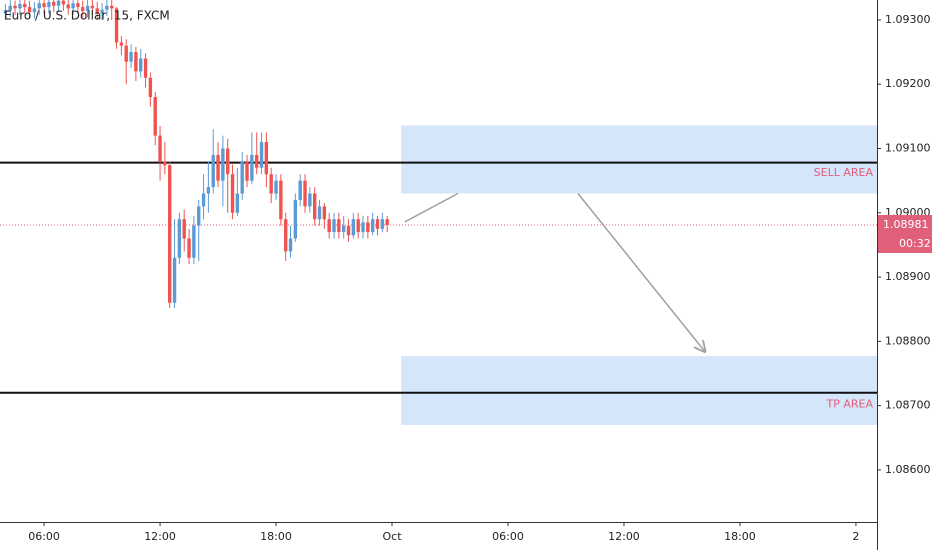  I want to click on x-tick-label: 2, so click(855, 536).